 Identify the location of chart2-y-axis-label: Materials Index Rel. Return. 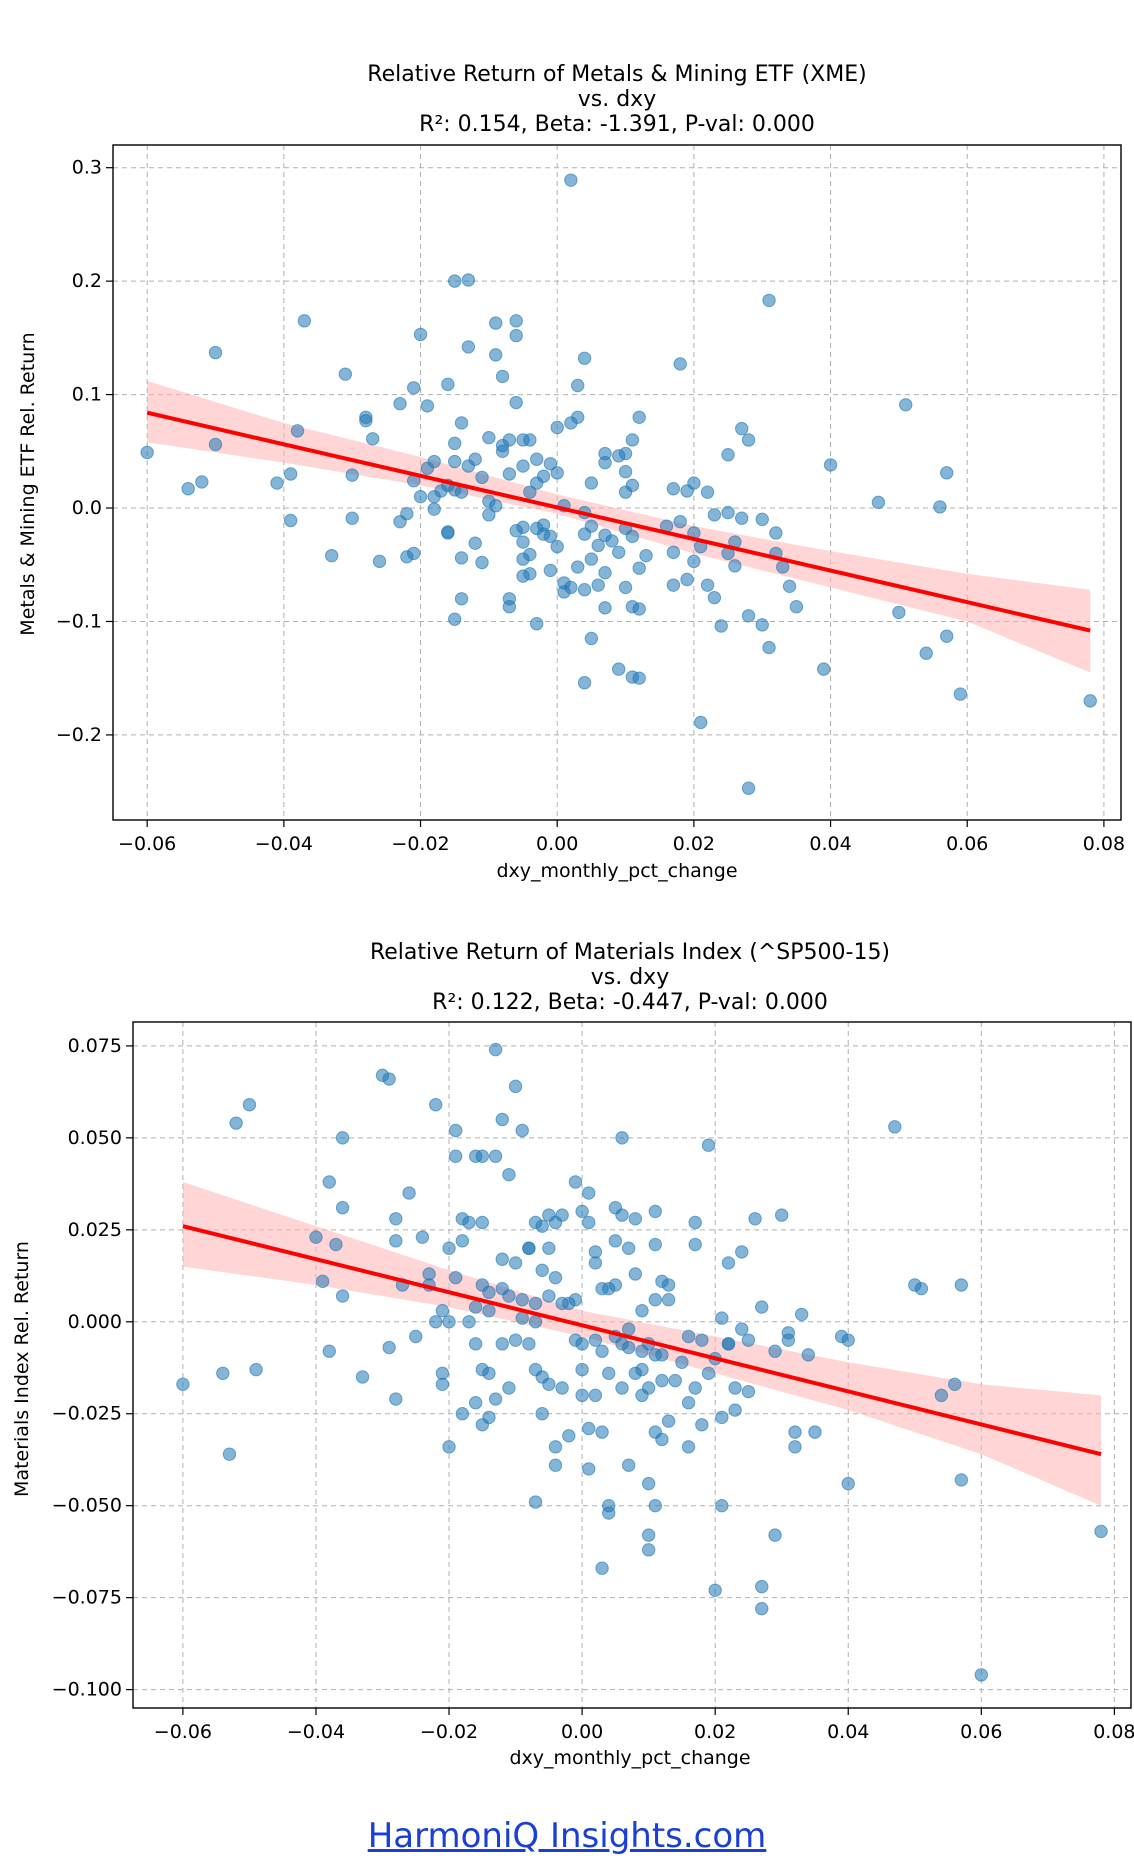
(22, 1369).